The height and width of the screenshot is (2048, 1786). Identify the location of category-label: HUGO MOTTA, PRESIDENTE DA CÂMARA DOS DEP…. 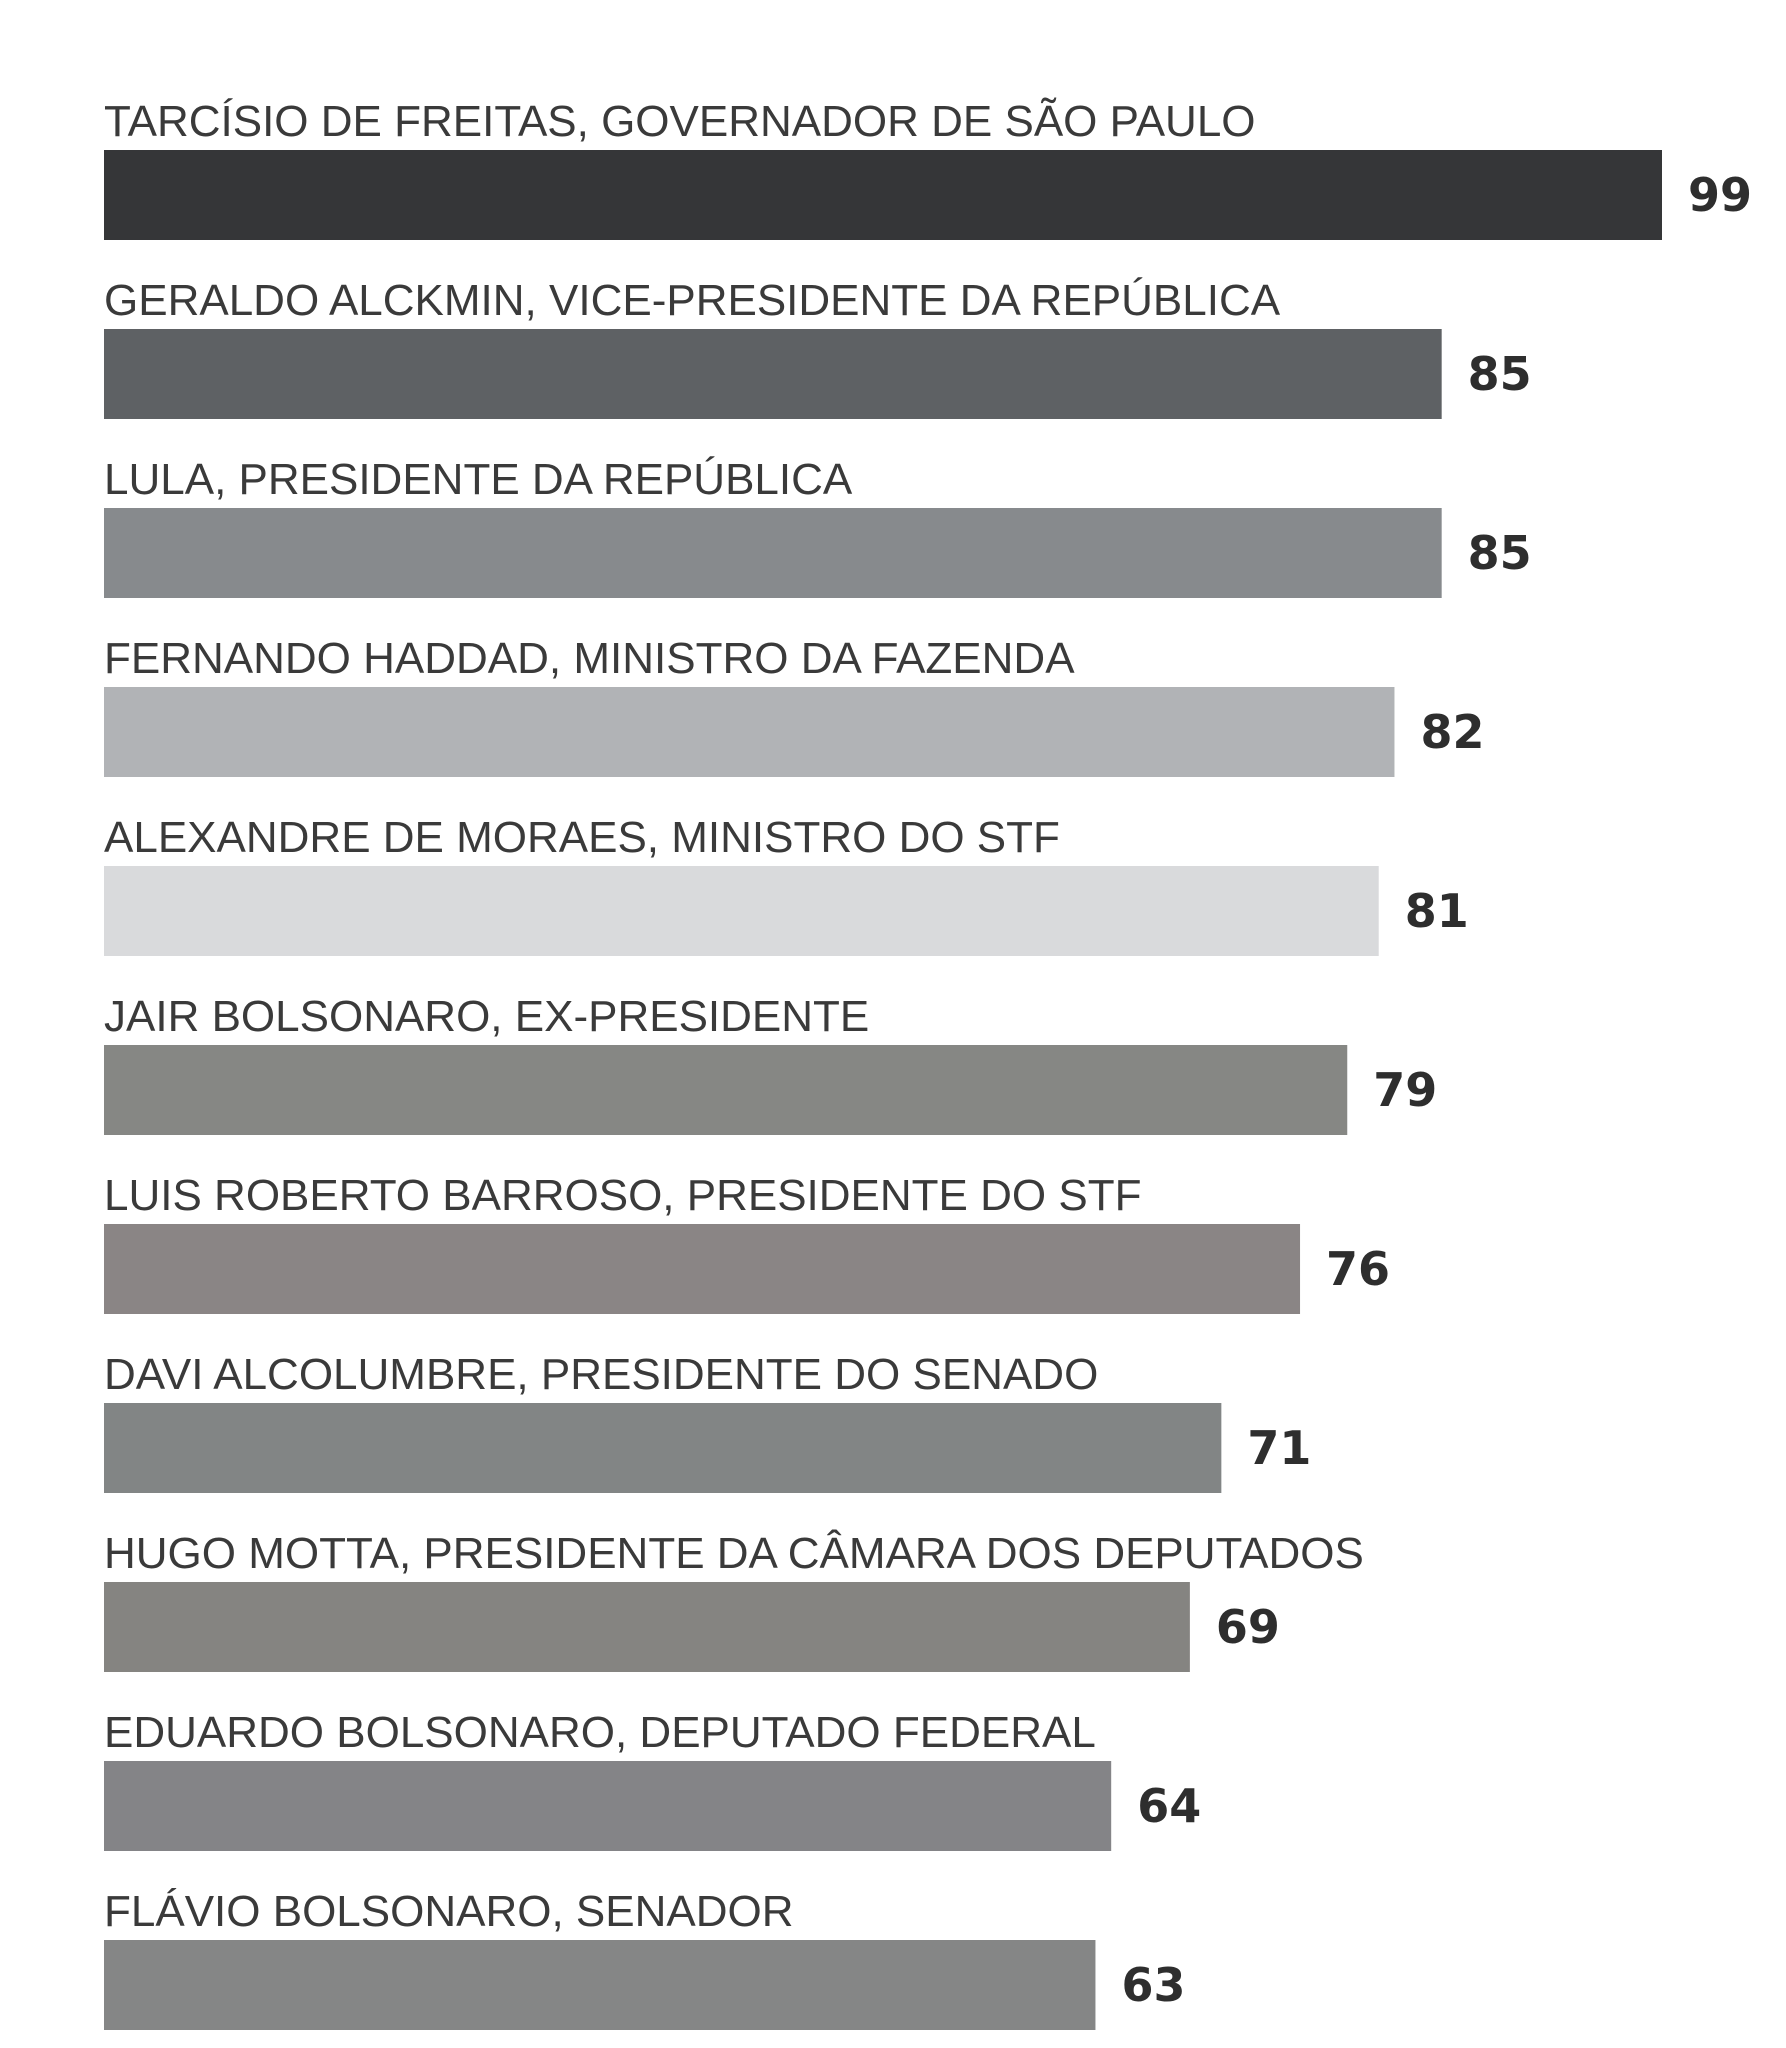
(734, 1553).